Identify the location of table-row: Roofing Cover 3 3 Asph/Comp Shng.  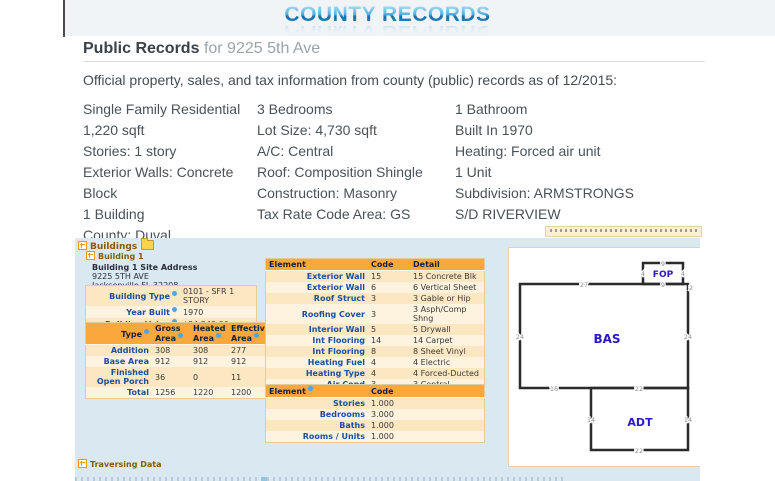
(375, 314).